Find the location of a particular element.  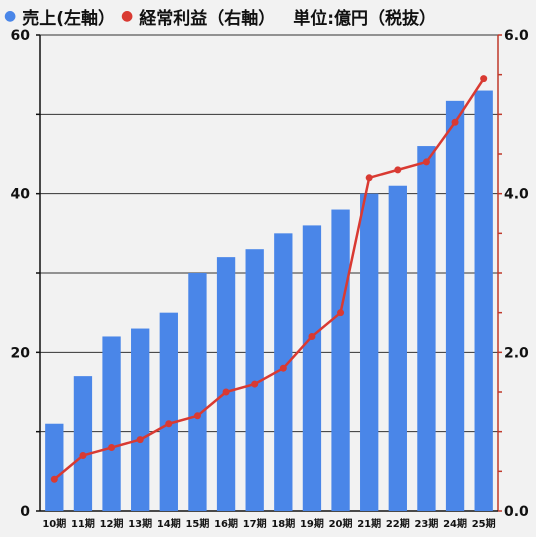

x-axis-category-label: 10期 is located at coordinates (54, 523).